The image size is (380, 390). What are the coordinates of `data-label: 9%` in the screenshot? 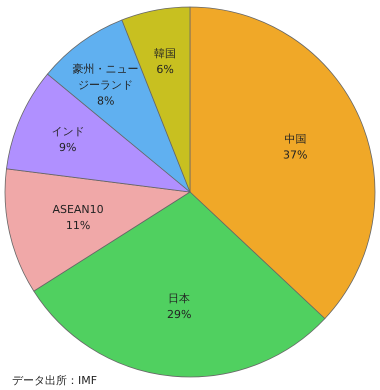 It's located at (67, 147).